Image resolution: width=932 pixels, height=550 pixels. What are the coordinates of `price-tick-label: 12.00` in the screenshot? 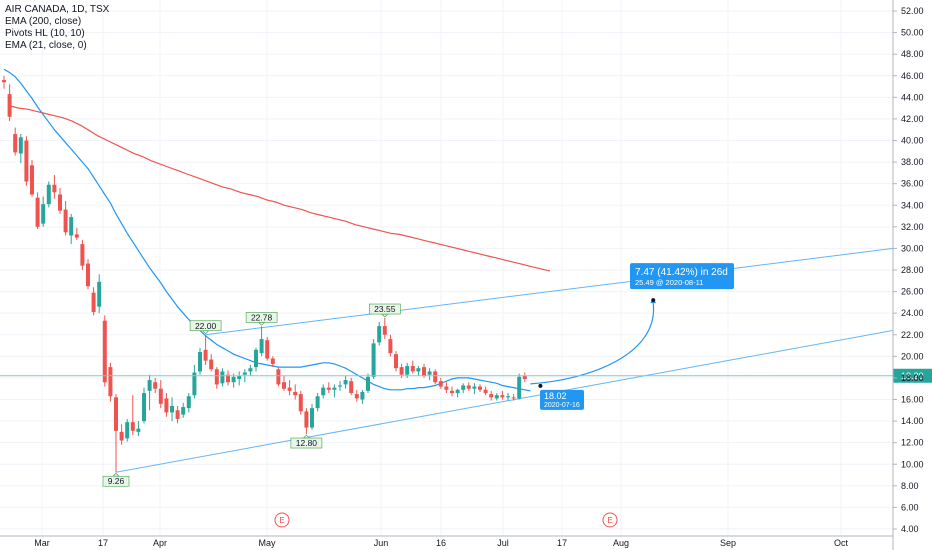 It's located at (912, 443).